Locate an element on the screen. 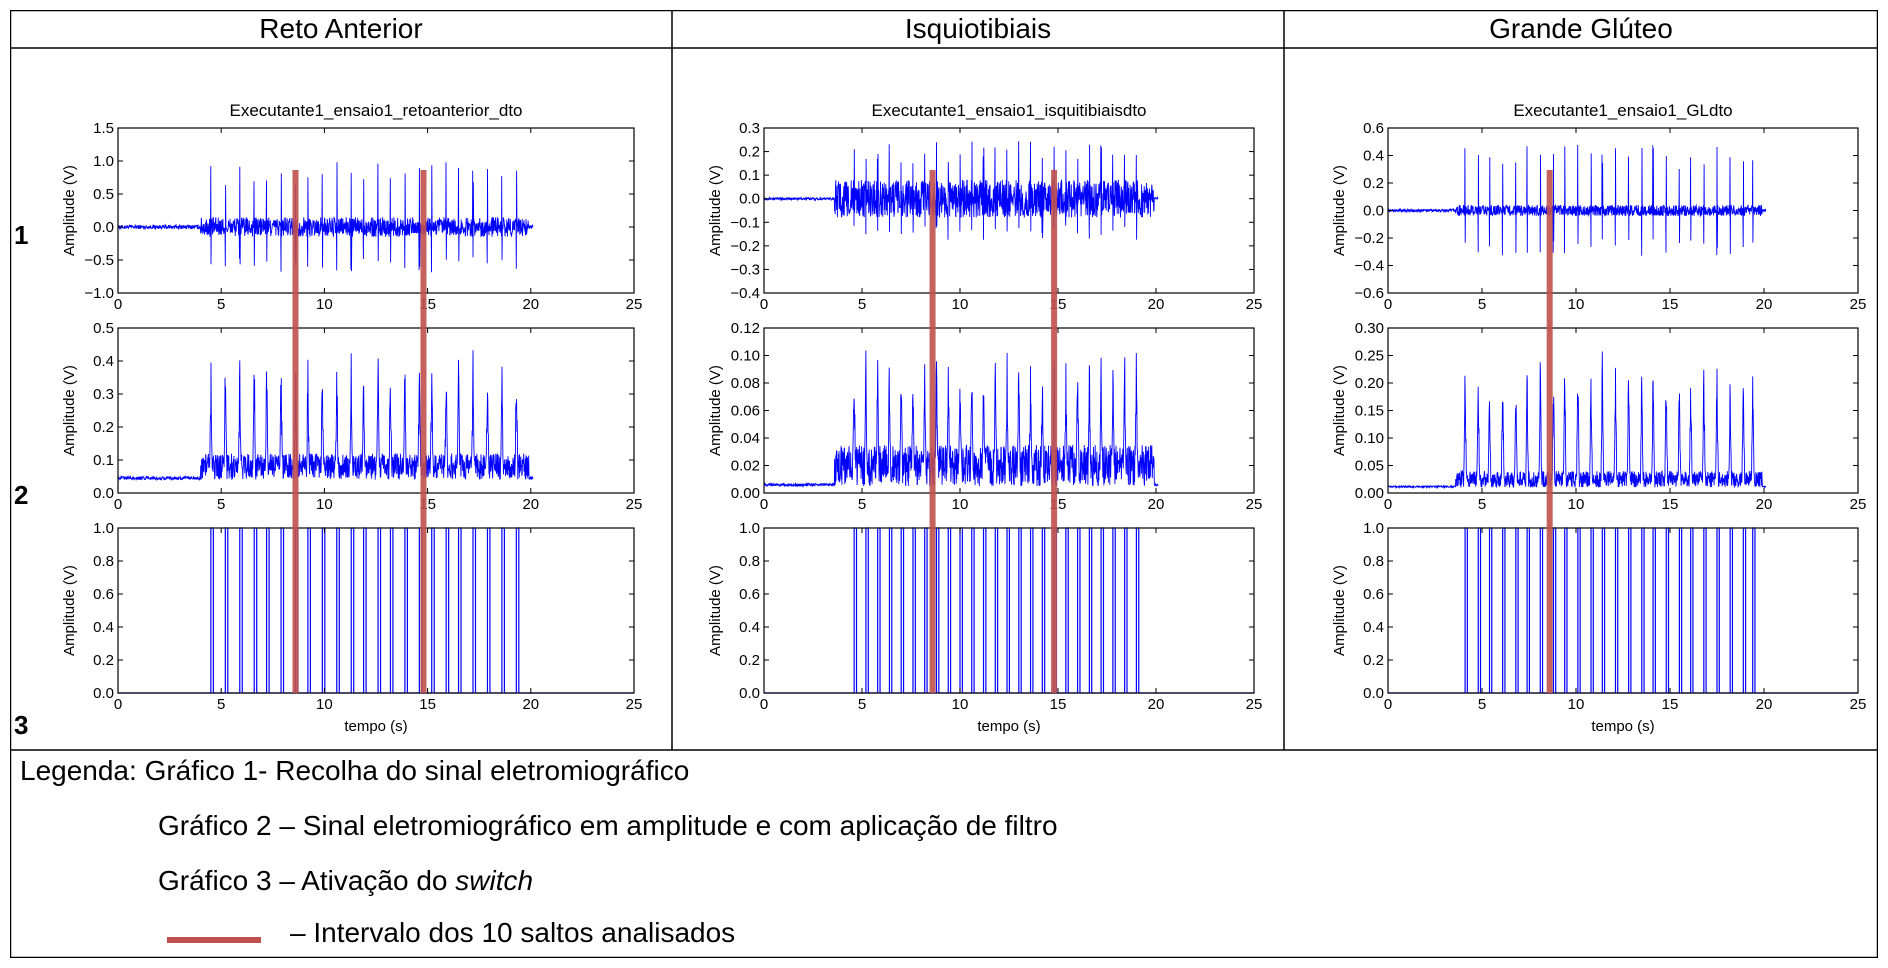  row-number-1: 1 is located at coordinates (21, 235).